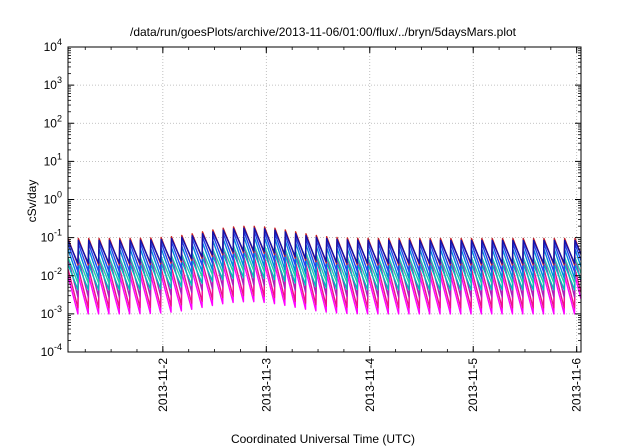  I want to click on x-tick-label: 2013-11-6, so click(577, 385).